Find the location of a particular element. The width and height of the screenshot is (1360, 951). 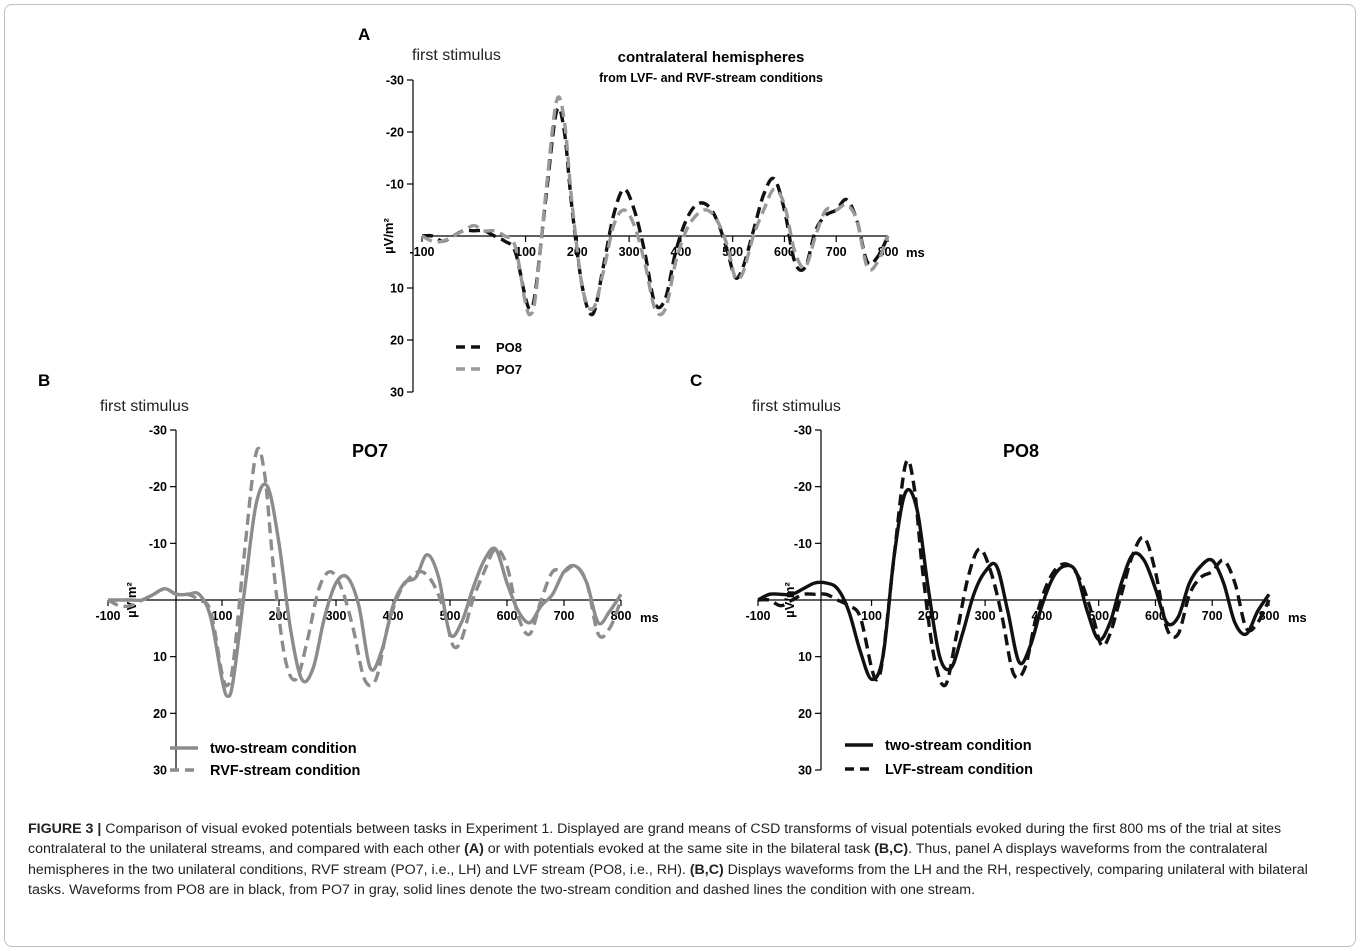

panel-label: C is located at coordinates (696, 380).